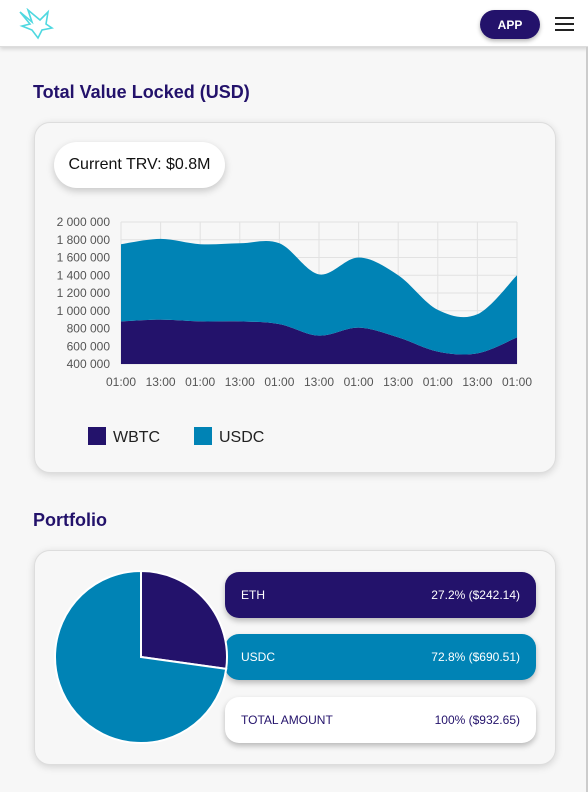 The width and height of the screenshot is (588, 792). Describe the element at coordinates (475, 595) in the screenshot. I see `row-value: 27.2% ($242.14)` at that location.